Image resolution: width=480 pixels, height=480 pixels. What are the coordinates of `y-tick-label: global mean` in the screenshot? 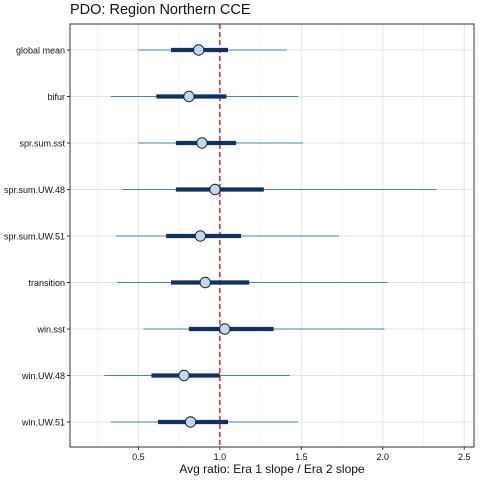 It's located at (40, 51).